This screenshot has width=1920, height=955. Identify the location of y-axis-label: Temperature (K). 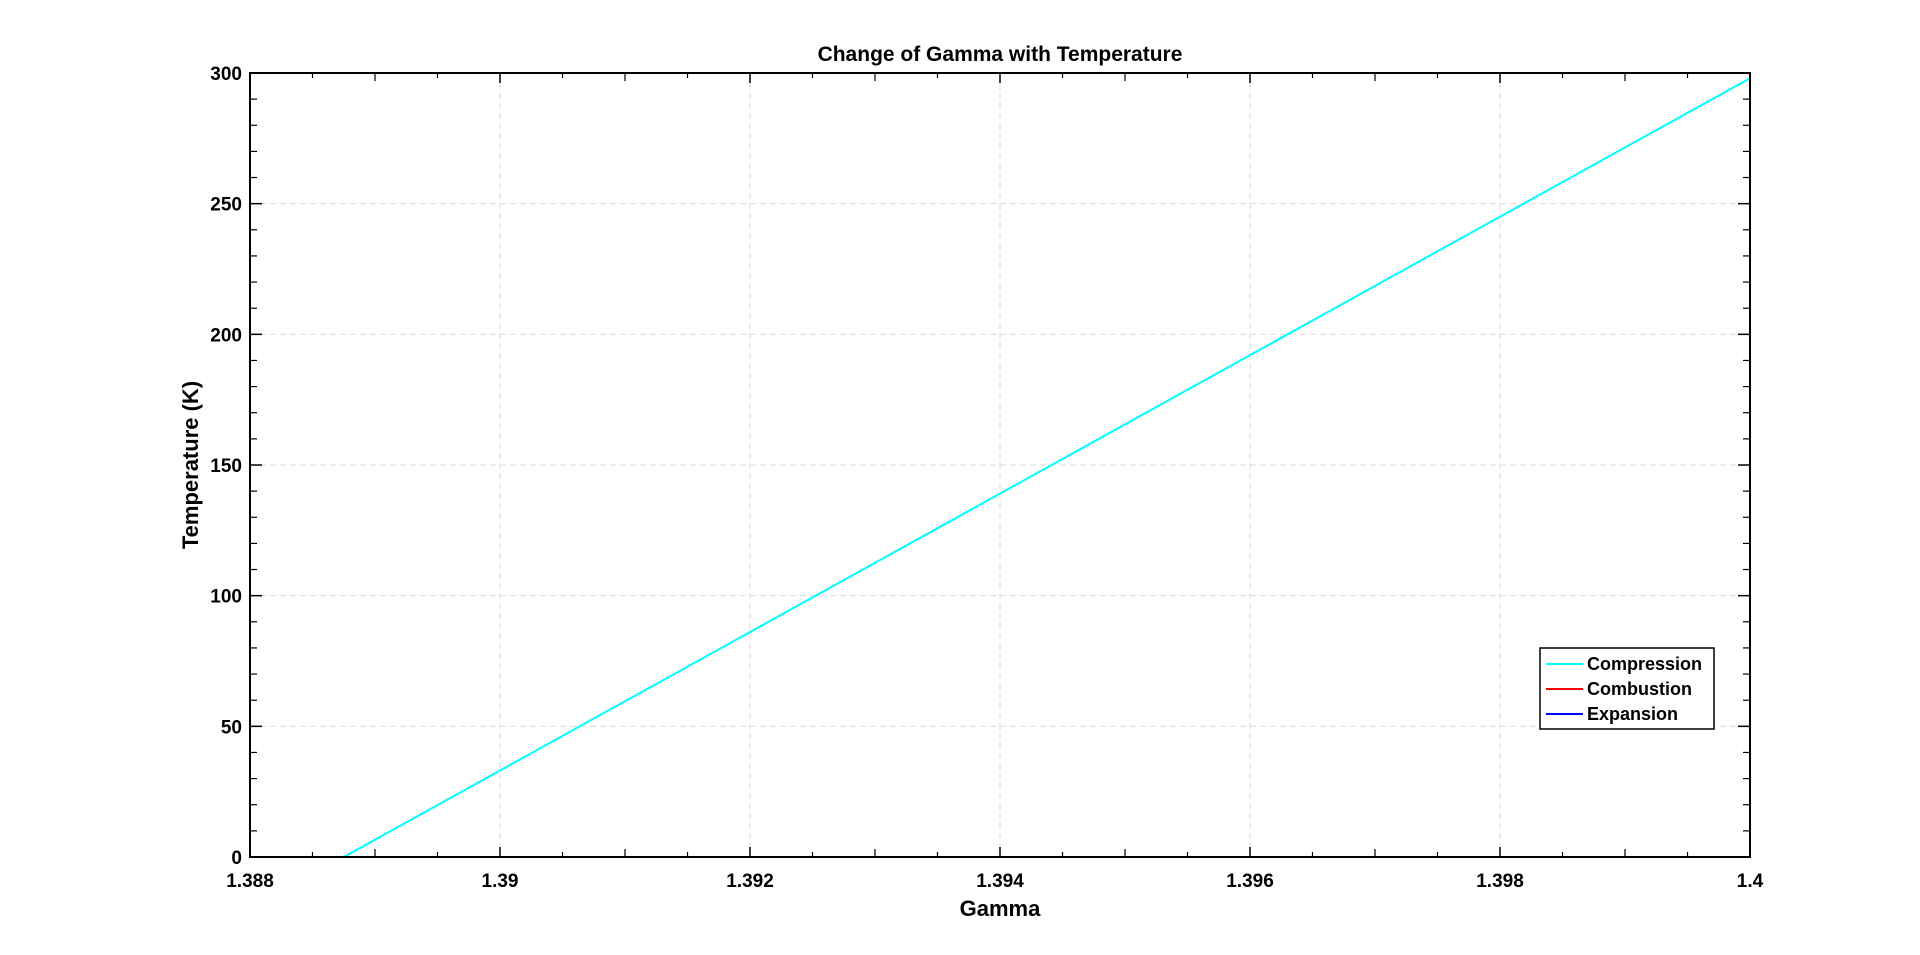
(190, 465).